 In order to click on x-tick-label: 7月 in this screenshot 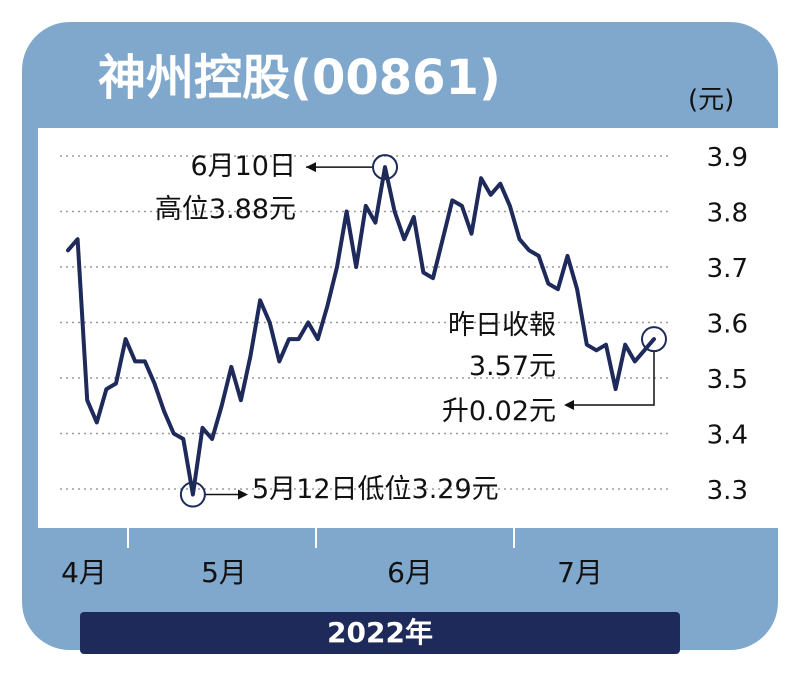, I will do `click(580, 572)`.